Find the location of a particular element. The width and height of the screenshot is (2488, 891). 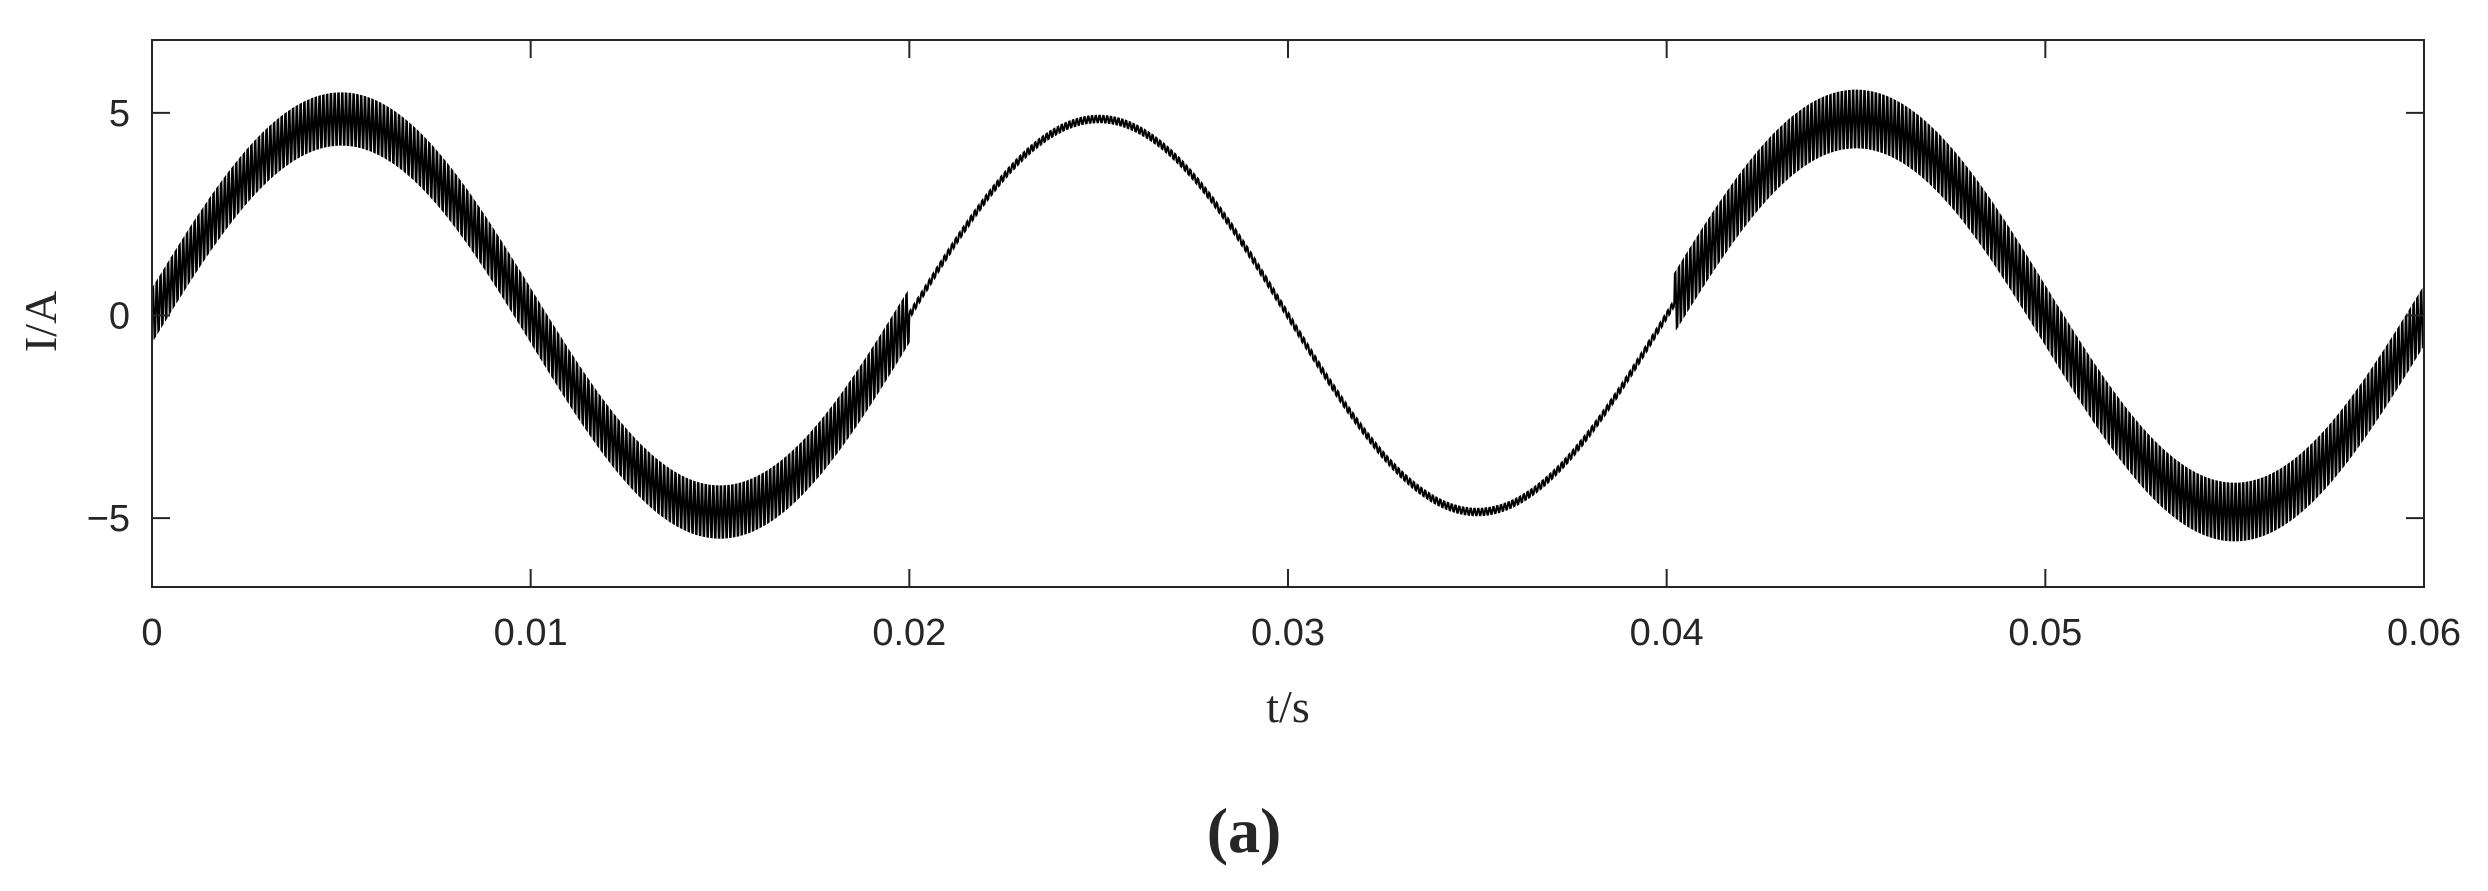

x-tick-label: 0.01 is located at coordinates (531, 633).